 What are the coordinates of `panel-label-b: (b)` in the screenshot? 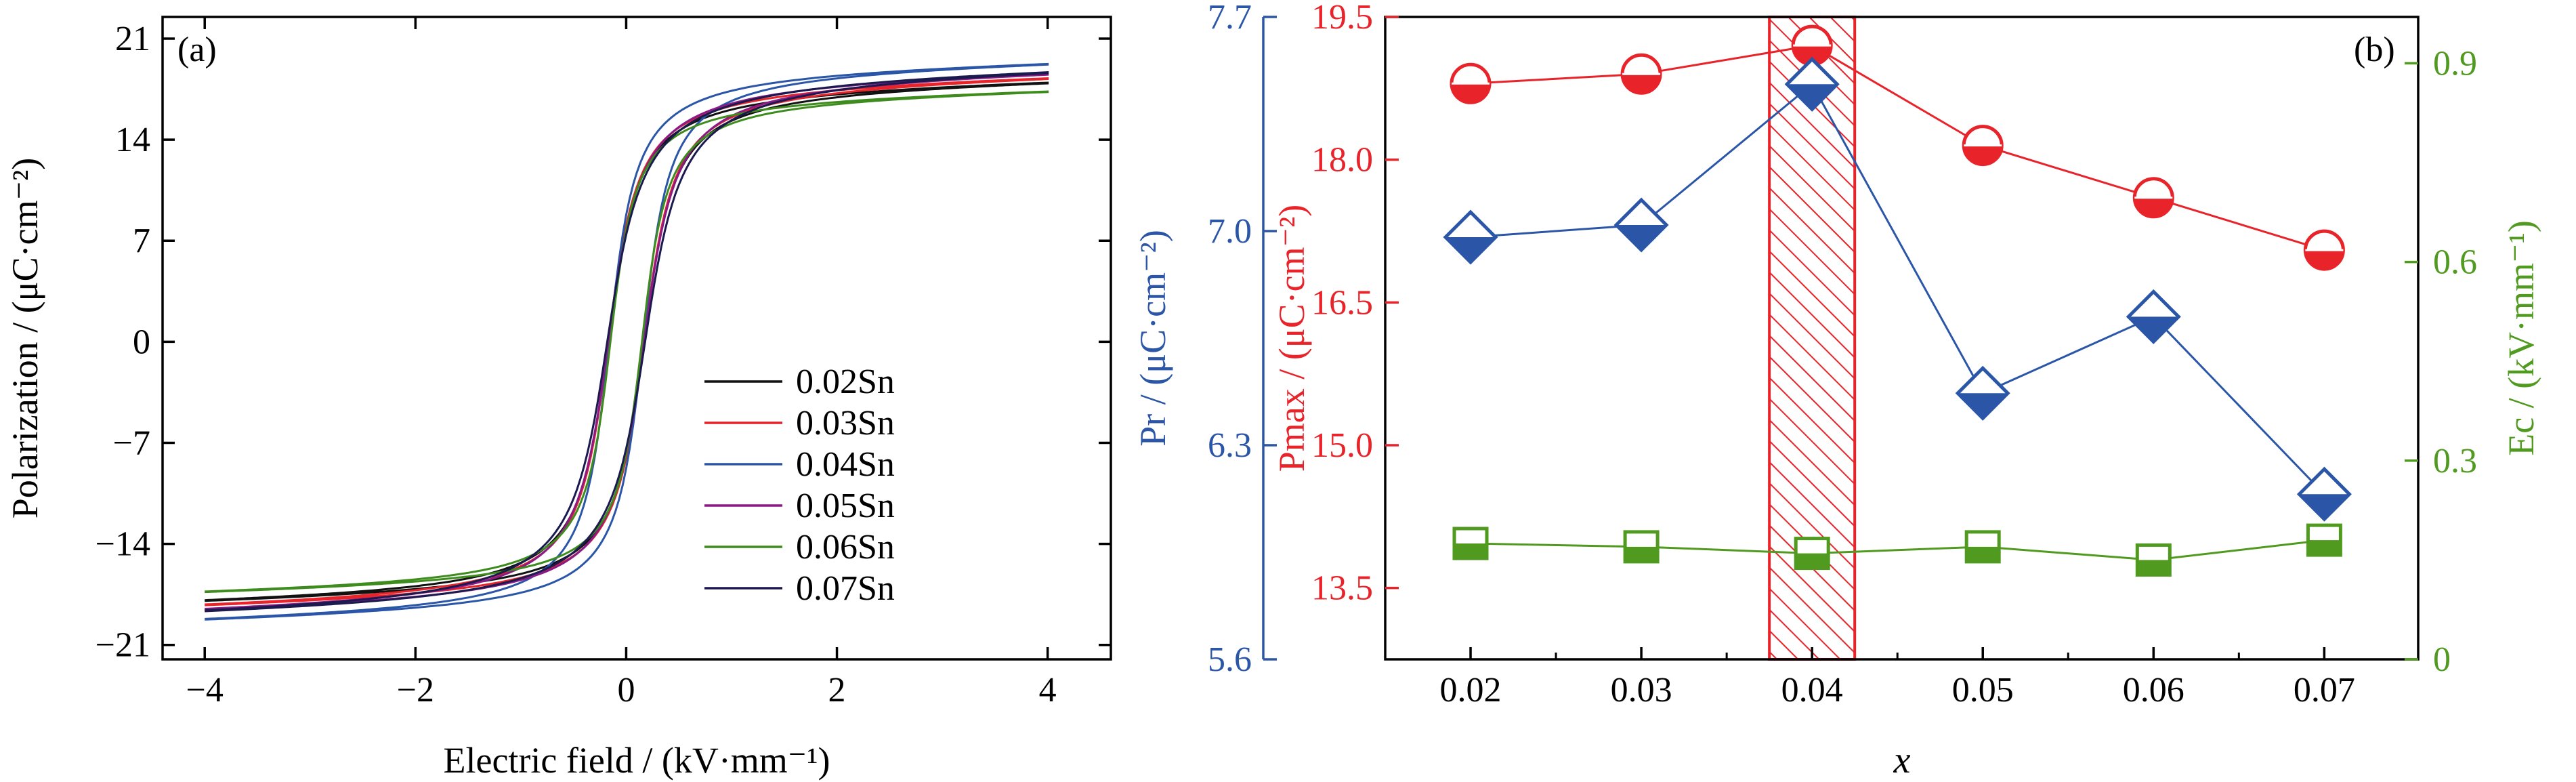 It's located at (2374, 49).